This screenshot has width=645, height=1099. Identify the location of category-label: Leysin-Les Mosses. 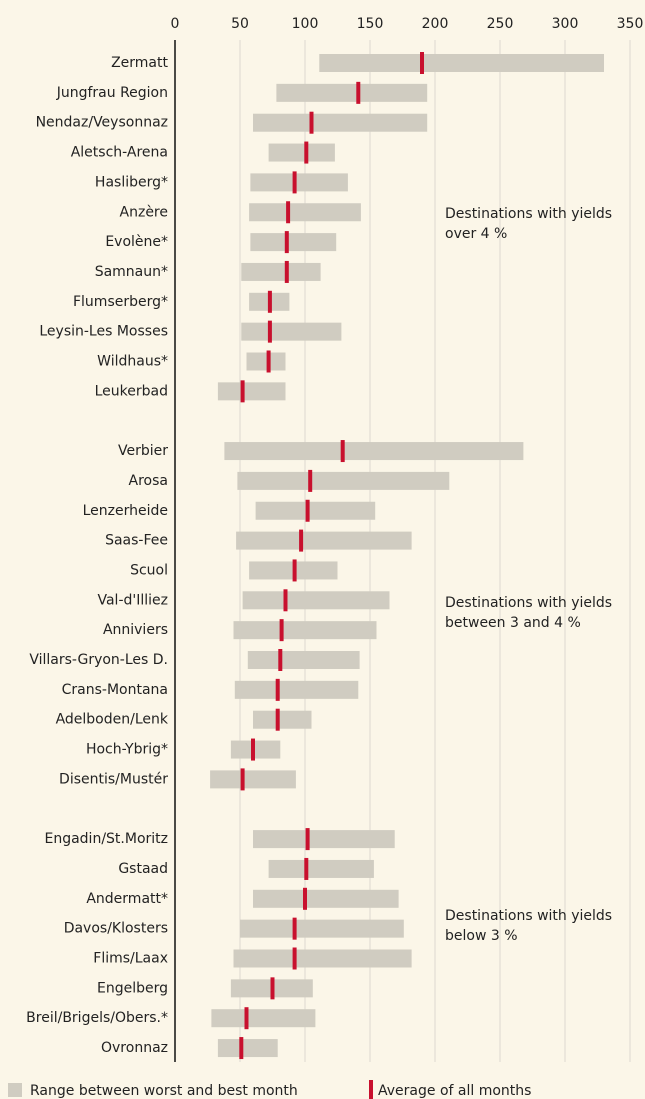
(103, 332).